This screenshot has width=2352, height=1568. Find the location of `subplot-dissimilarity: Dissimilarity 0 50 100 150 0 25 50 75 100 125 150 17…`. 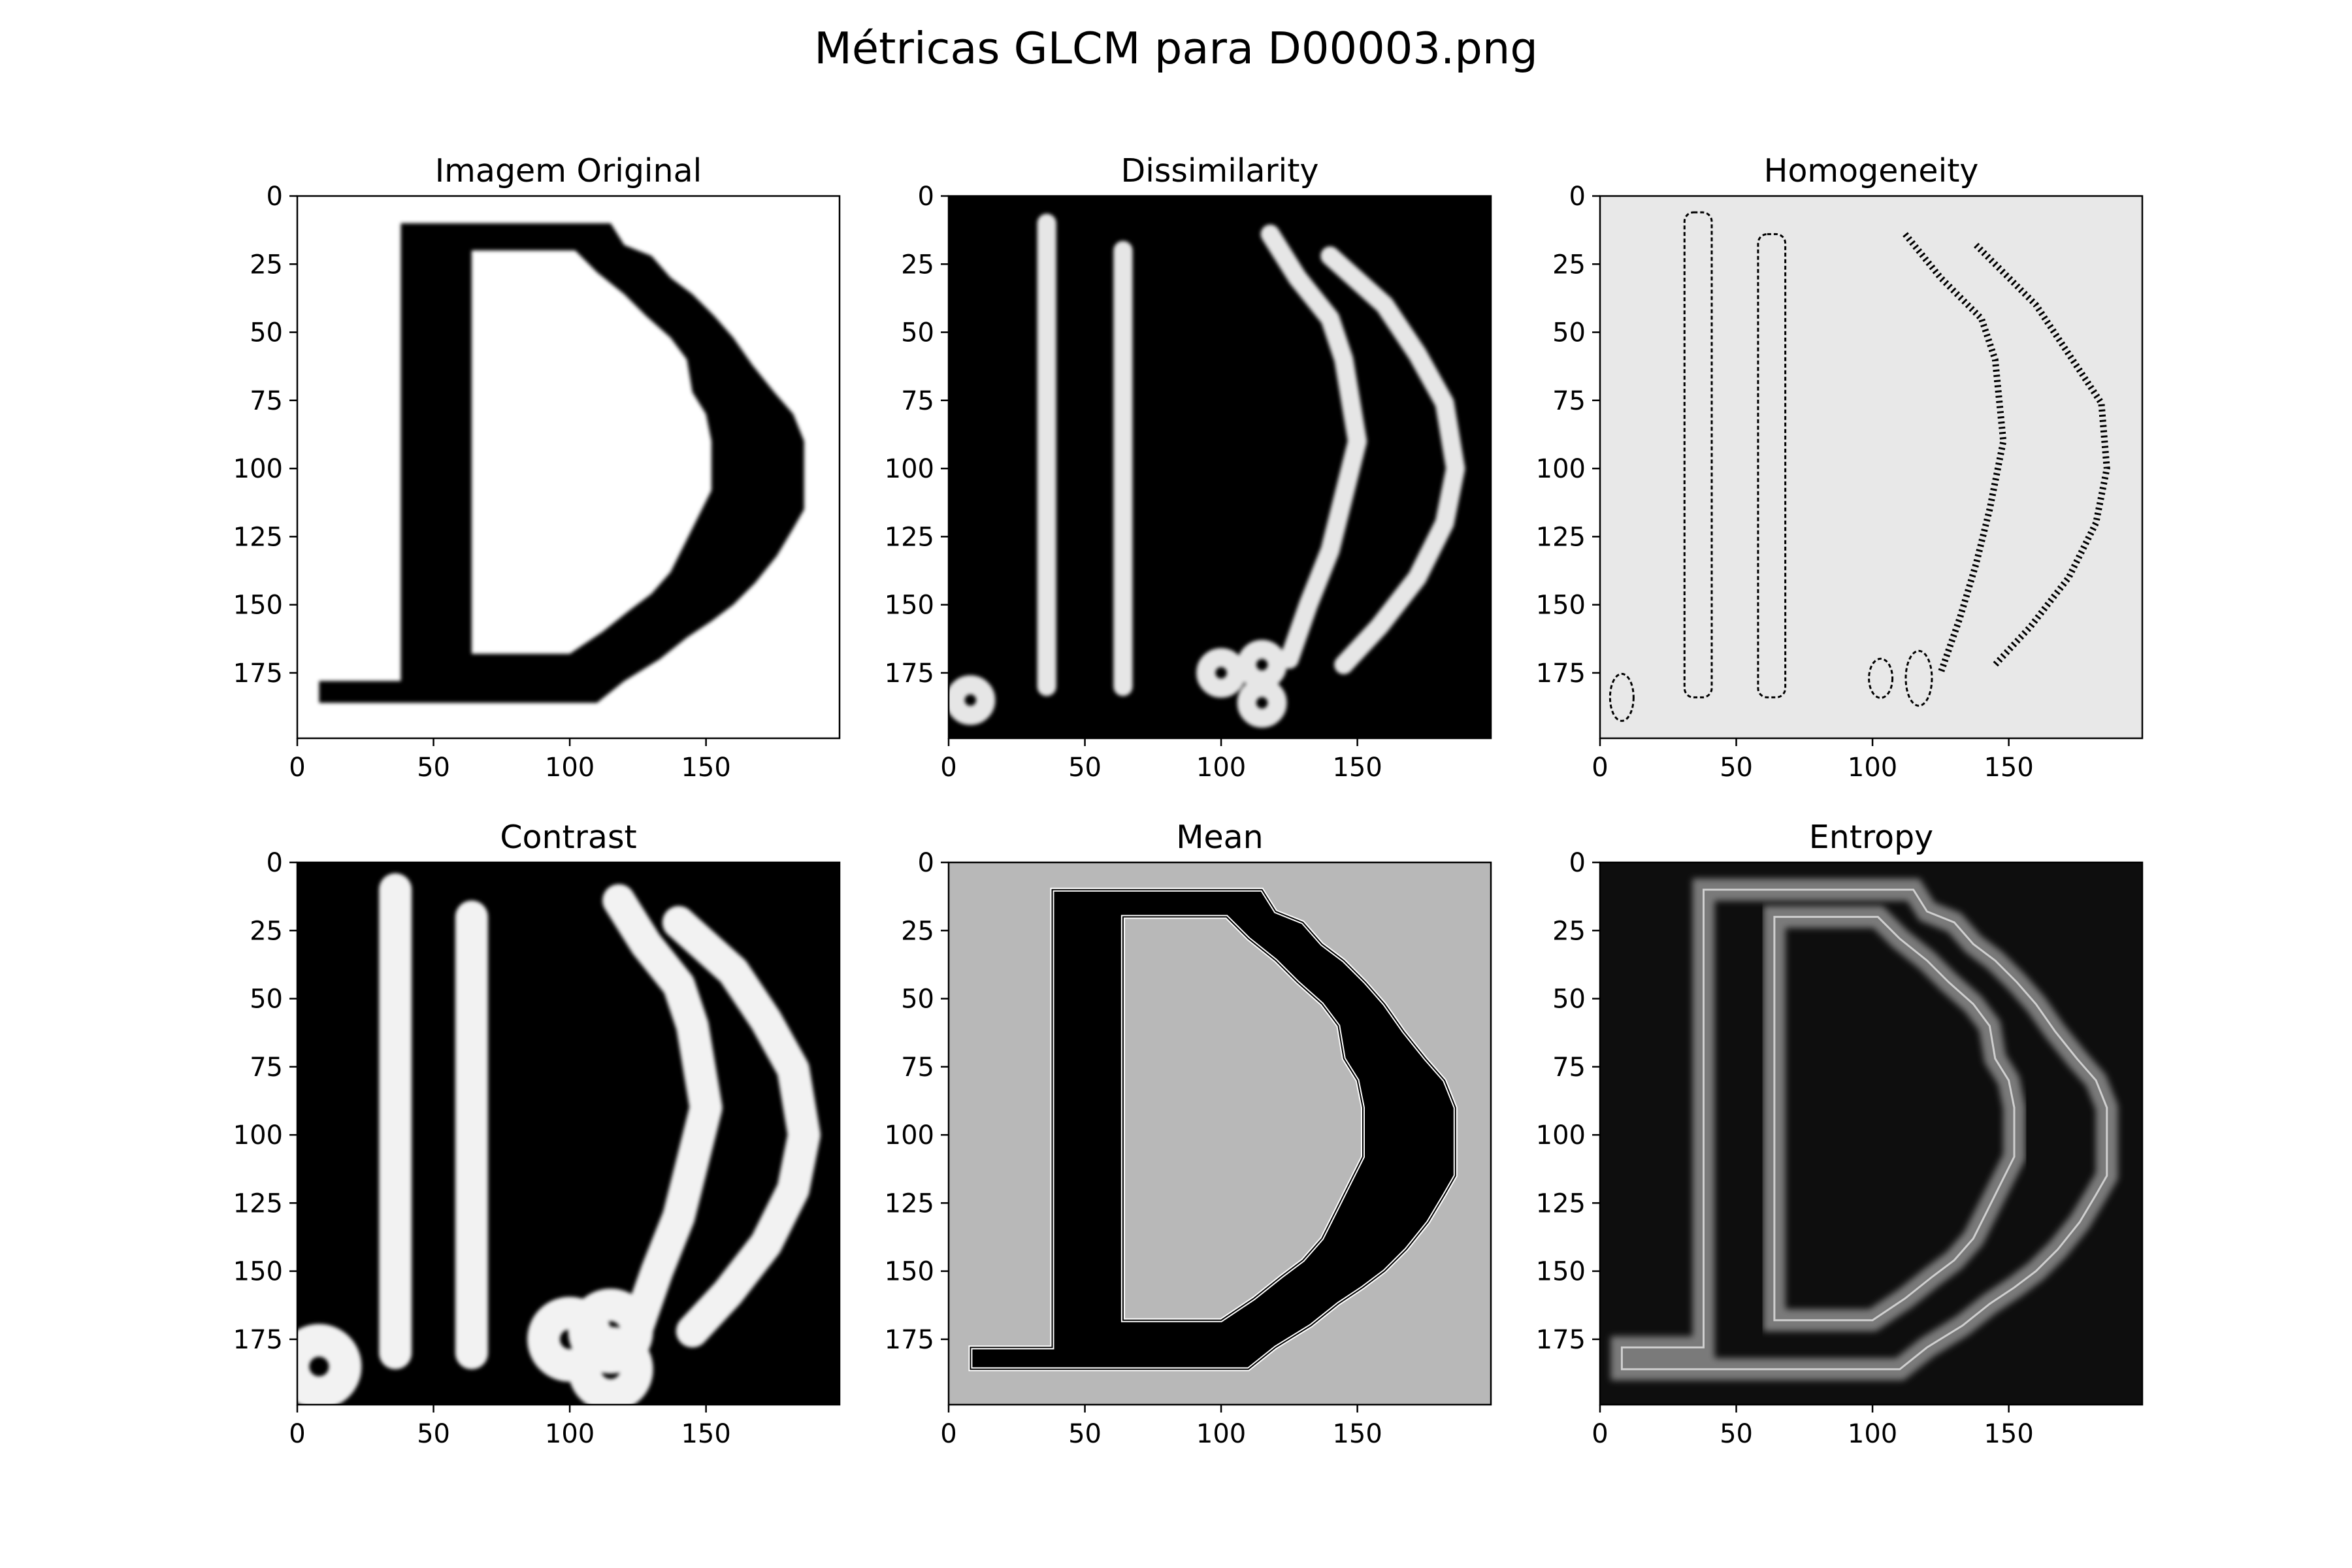

subplot-dissimilarity: Dissimilarity 0 50 100 150 0 25 50 75 100 125 150 17… is located at coordinates (1188, 467).